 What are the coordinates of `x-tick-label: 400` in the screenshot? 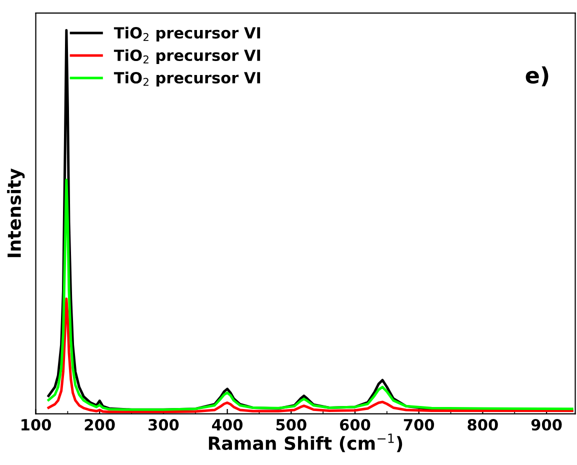 It's located at (227, 424).